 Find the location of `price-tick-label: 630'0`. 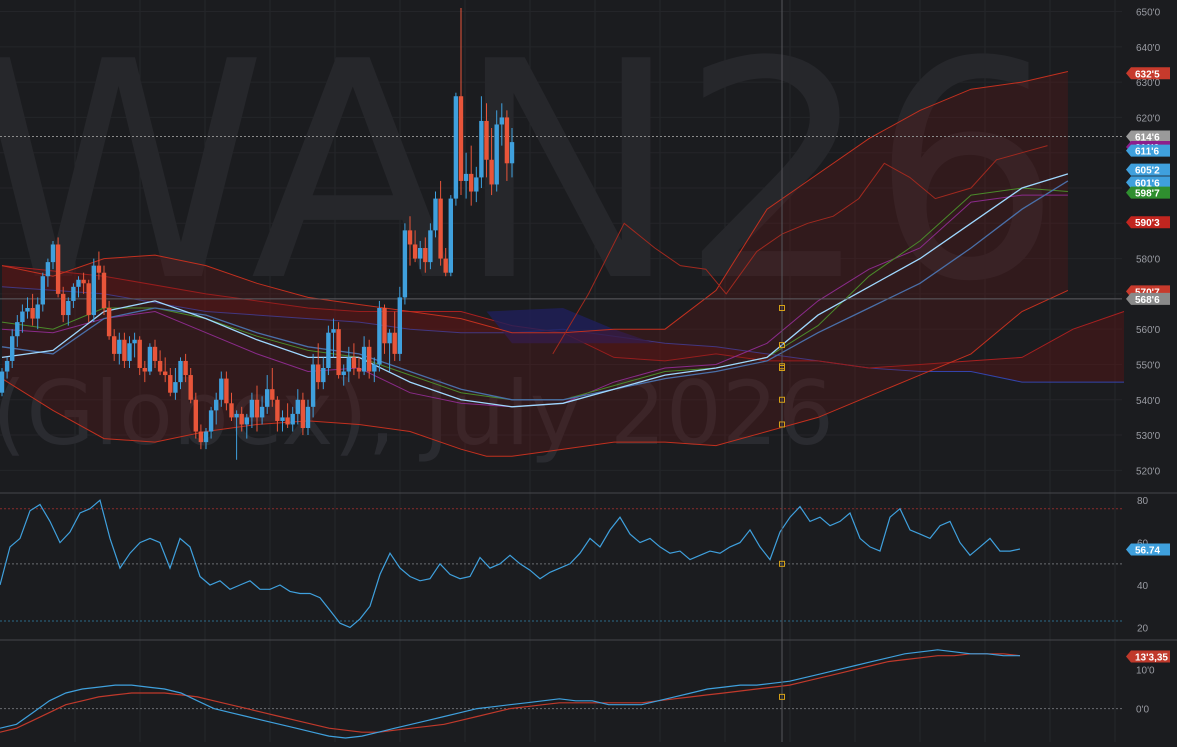

price-tick-label: 630'0 is located at coordinates (1148, 83).